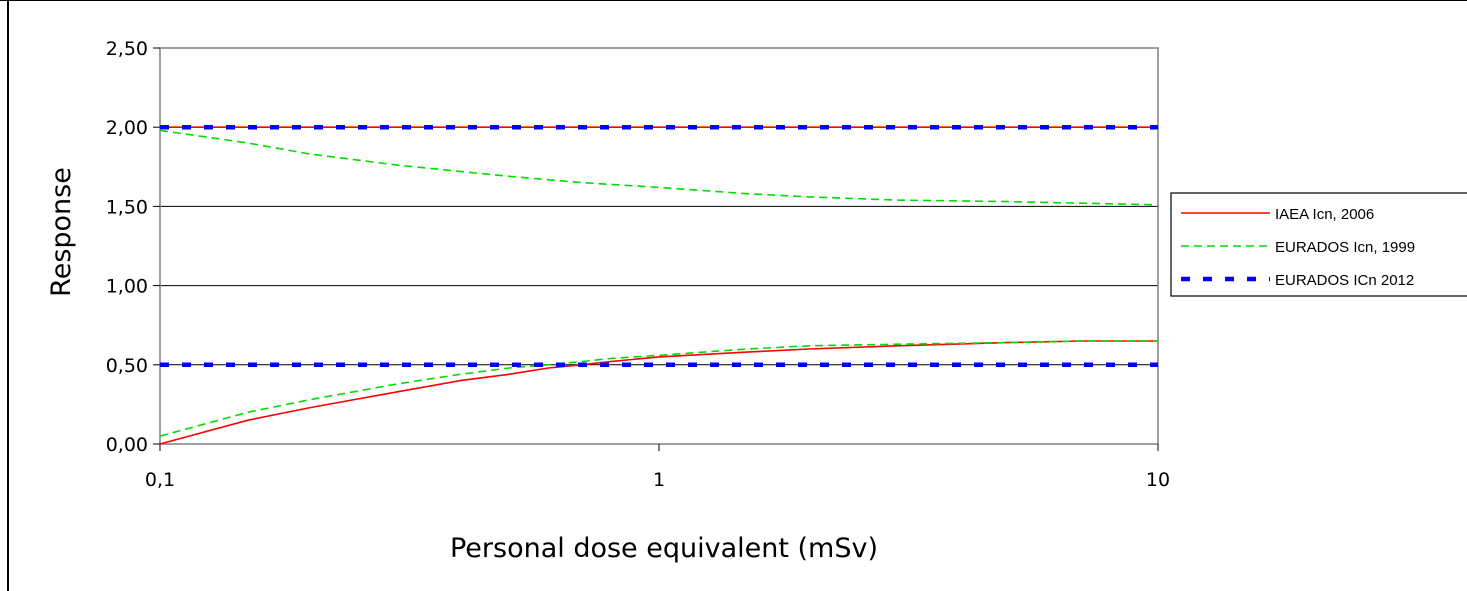 The image size is (1467, 591). I want to click on x-axis-title: Personal dose equivalent (mSv), so click(664, 548).